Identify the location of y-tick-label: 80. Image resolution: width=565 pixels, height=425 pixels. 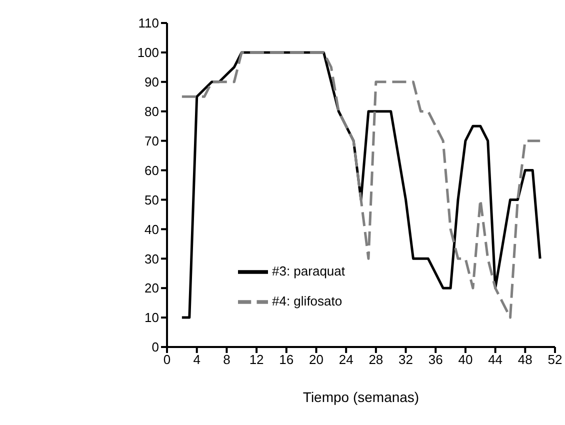
(152, 111).